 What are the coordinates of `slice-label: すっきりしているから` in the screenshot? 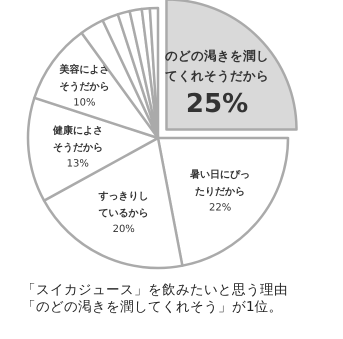 It's located at (123, 204).